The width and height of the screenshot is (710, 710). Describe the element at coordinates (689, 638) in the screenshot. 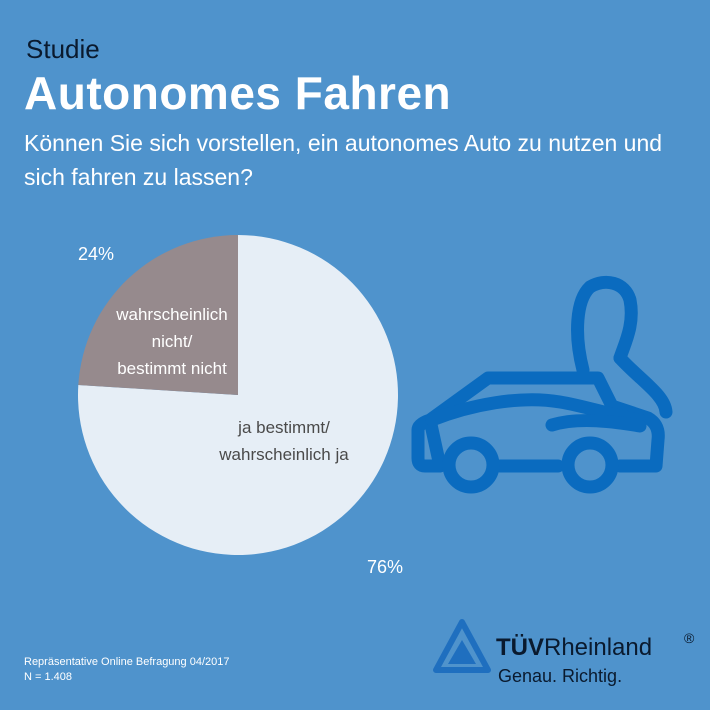

I see `registered-mark: ®` at that location.